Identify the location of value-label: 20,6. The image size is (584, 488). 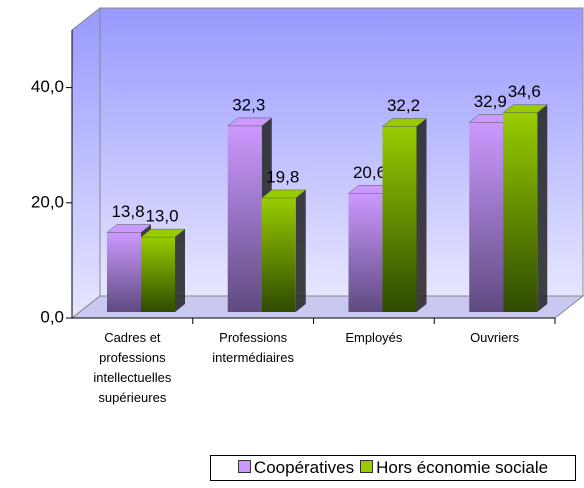
(369, 172).